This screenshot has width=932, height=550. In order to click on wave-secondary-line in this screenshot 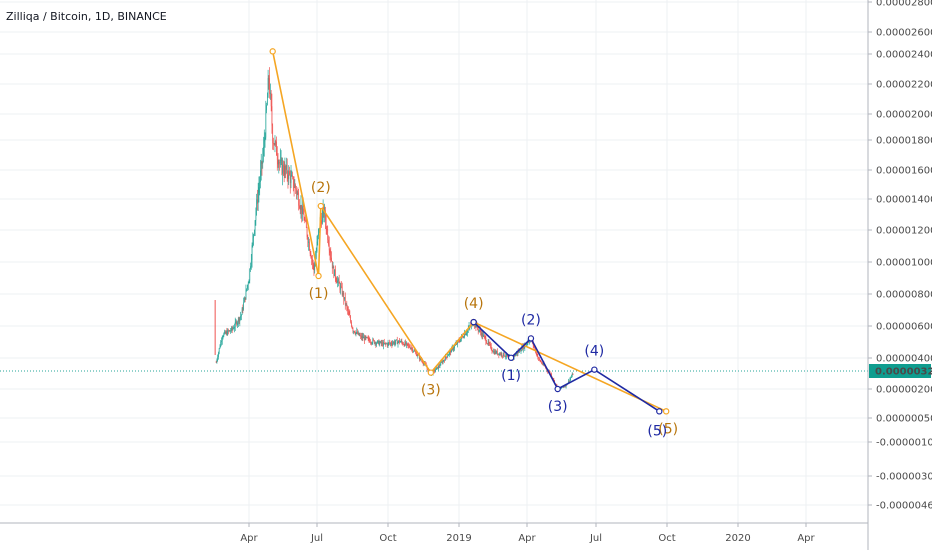, I will do `click(566, 366)`.